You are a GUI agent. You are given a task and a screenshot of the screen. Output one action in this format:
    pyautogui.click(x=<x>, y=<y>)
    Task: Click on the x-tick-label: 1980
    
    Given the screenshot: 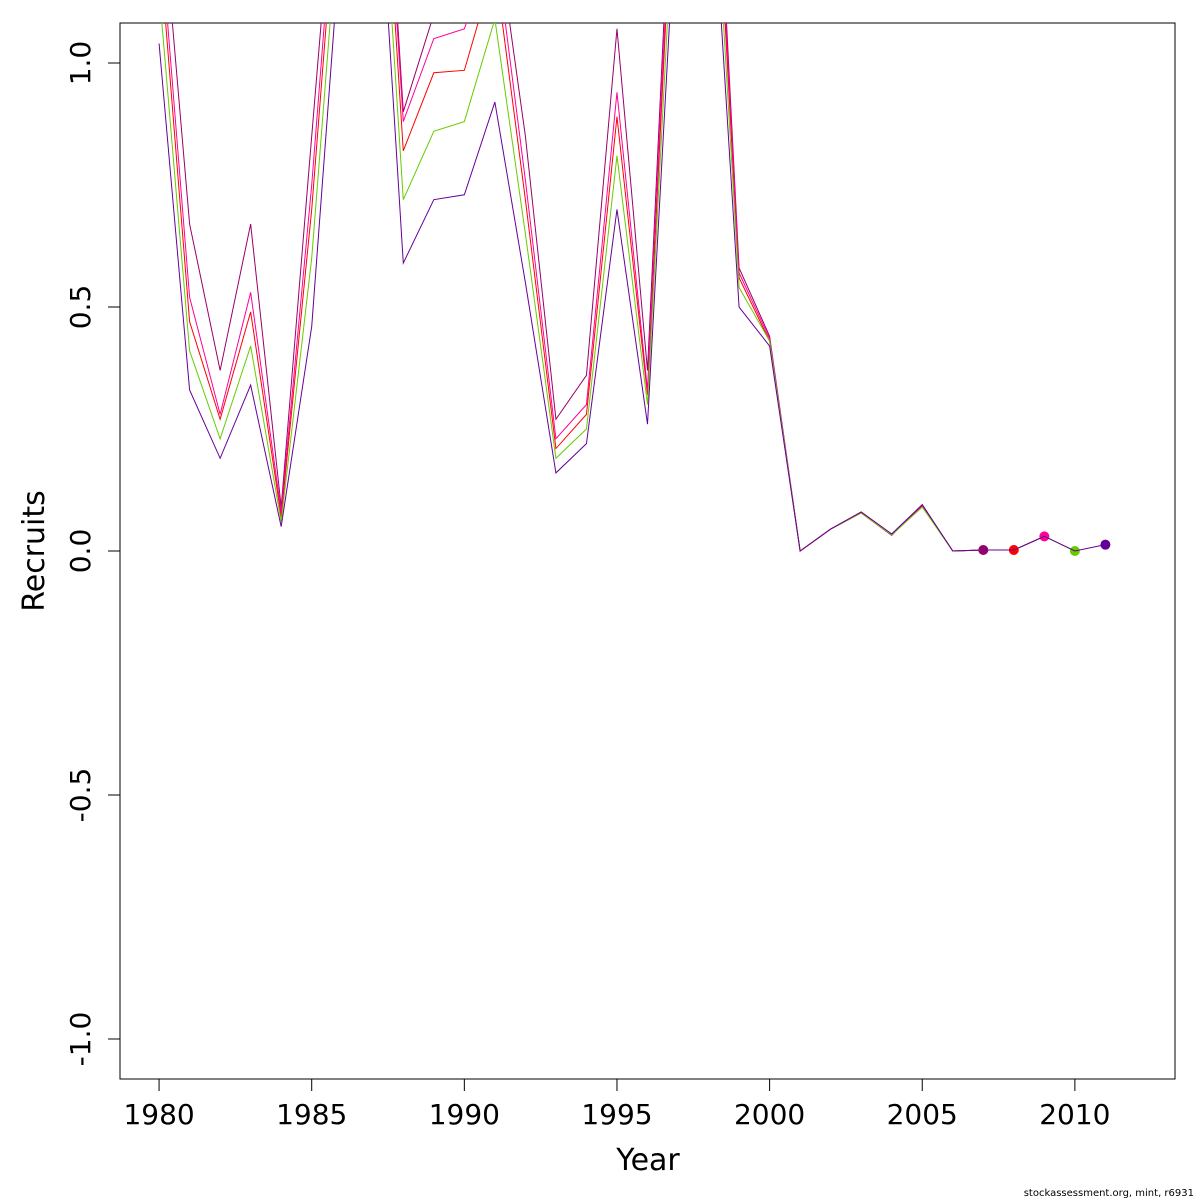 What is the action you would take?
    pyautogui.click(x=158, y=1114)
    